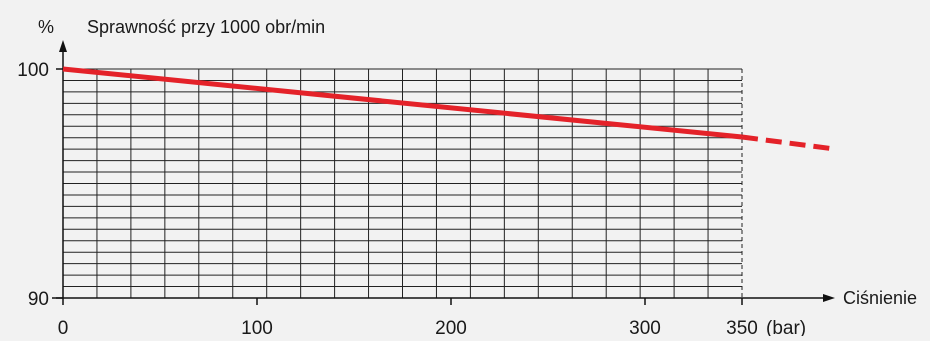 The width and height of the screenshot is (930, 341). I want to click on x-axis-arrow-icon, so click(829, 298).